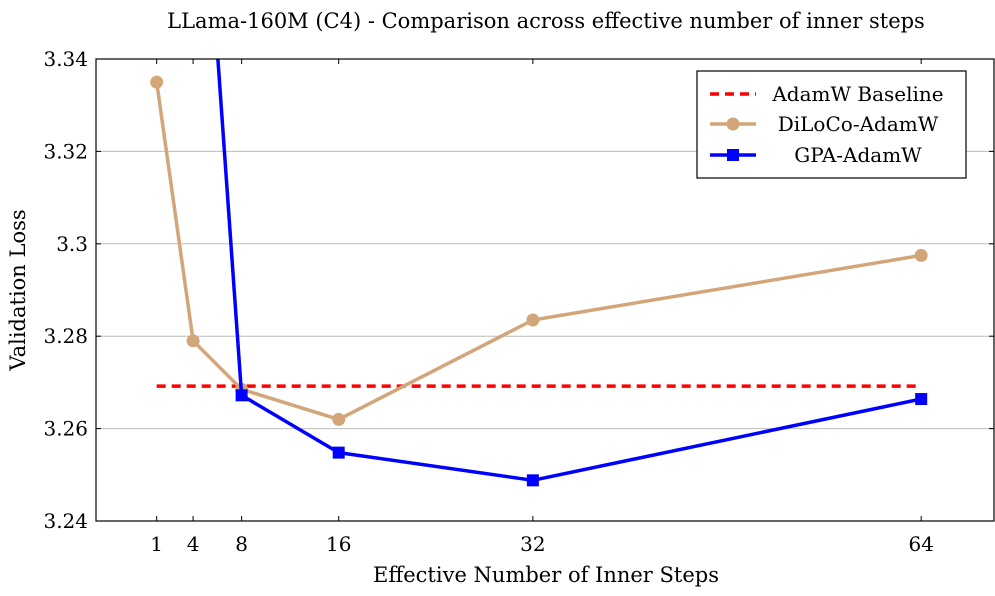 The height and width of the screenshot is (596, 995). I want to click on y-tick-label: 3.34, so click(65, 59).